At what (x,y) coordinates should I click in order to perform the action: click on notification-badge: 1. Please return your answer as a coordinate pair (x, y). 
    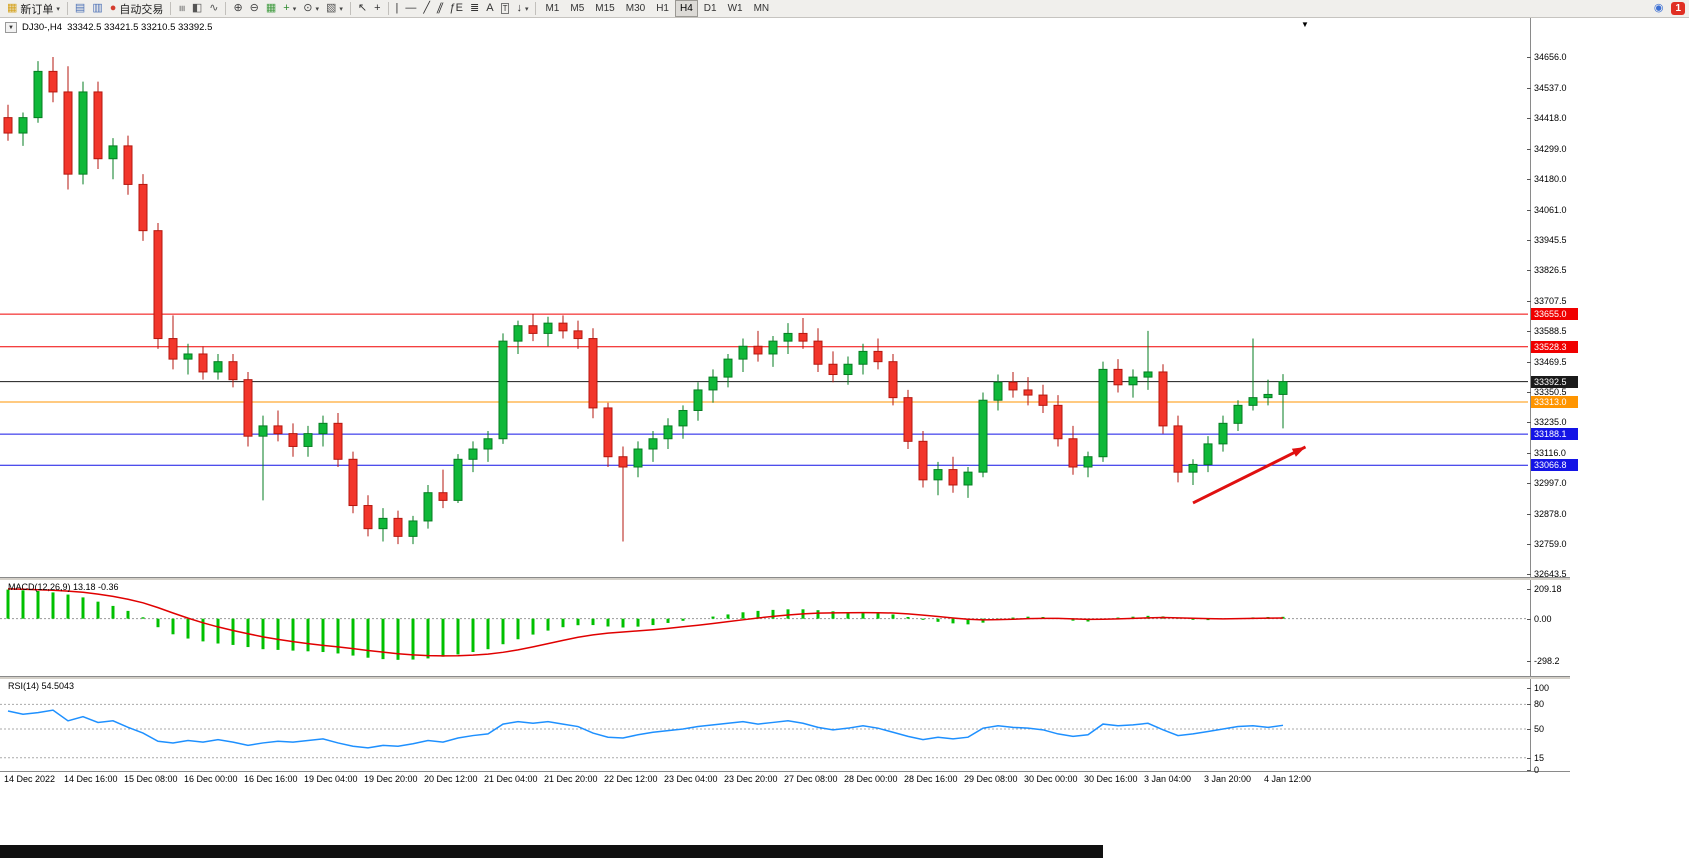
    Looking at the image, I should click on (1678, 8).